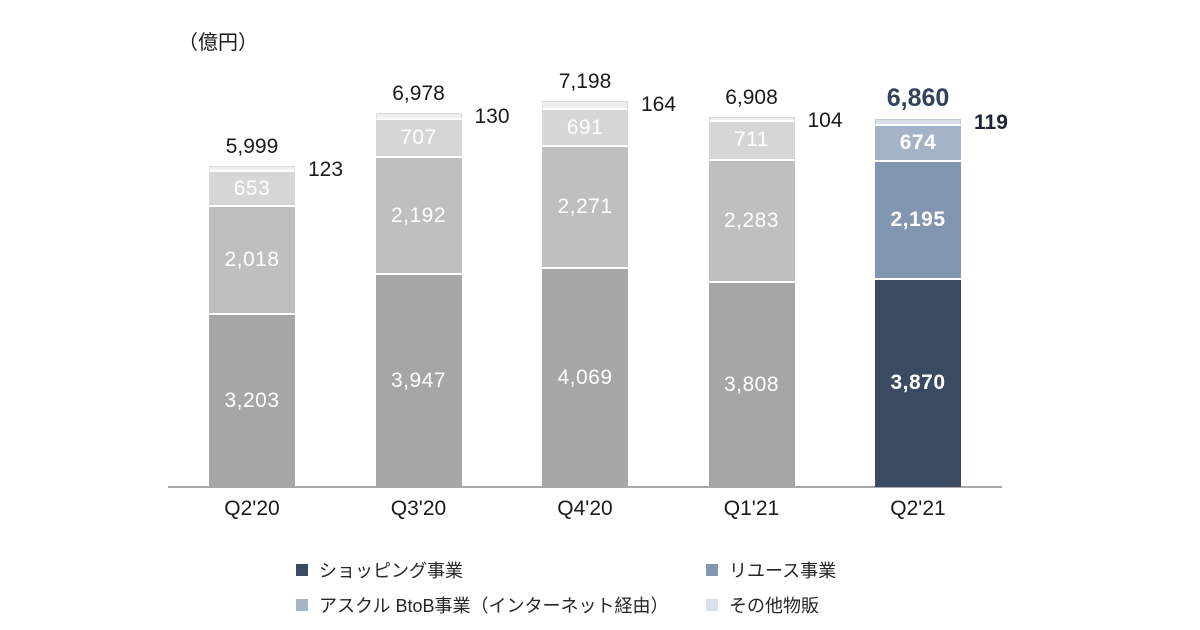 This screenshot has height=630, width=1200. I want to click on segment-value-label: 3,870, so click(918, 383).